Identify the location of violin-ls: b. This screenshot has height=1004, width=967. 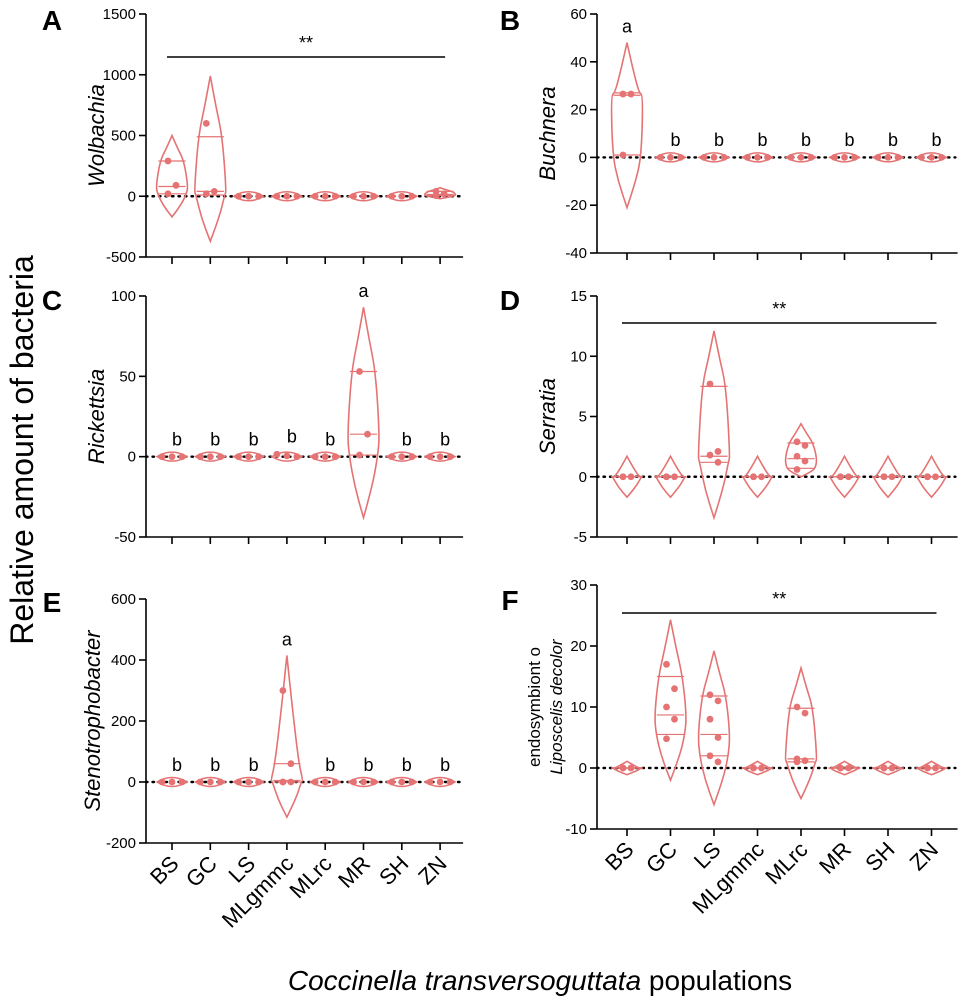
(714, 146).